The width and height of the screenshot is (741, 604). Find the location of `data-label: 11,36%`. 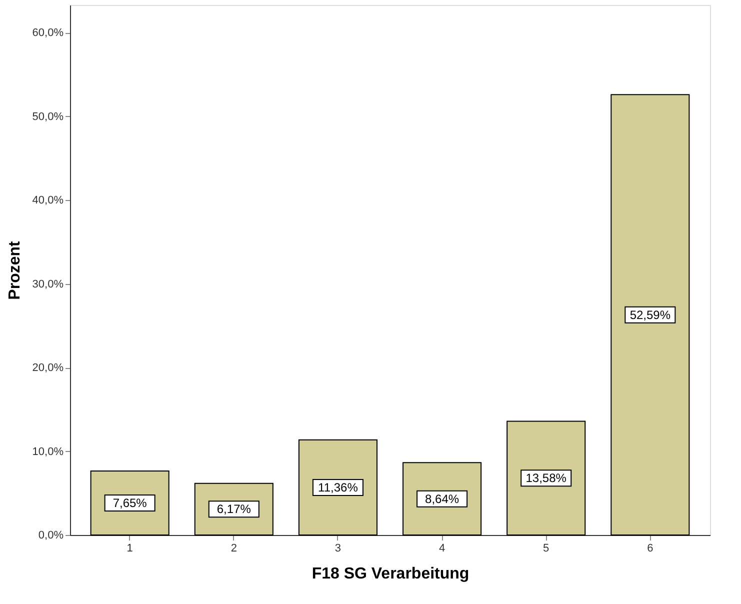

data-label: 11,36% is located at coordinates (338, 487).